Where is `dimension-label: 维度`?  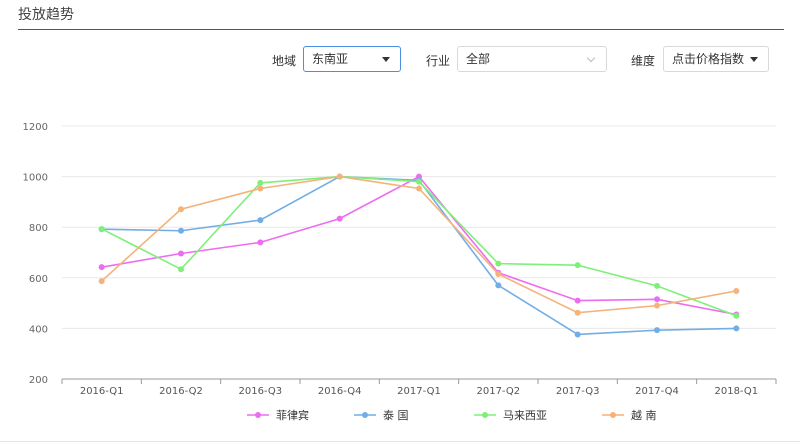 dimension-label: 维度 is located at coordinates (643, 61).